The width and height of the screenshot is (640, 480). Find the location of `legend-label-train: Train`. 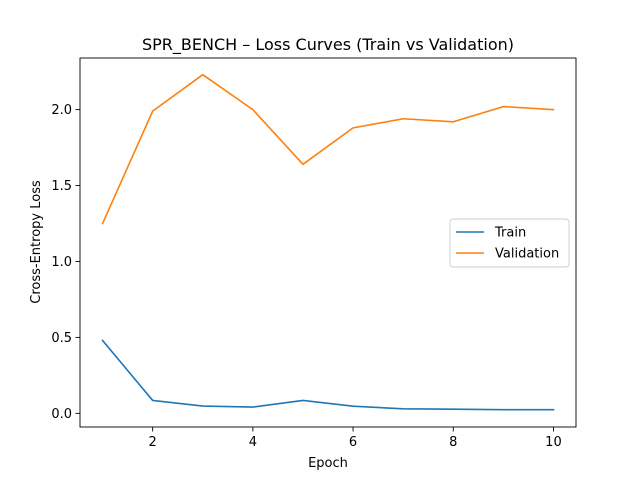

legend-label-train: Train is located at coordinates (510, 233).